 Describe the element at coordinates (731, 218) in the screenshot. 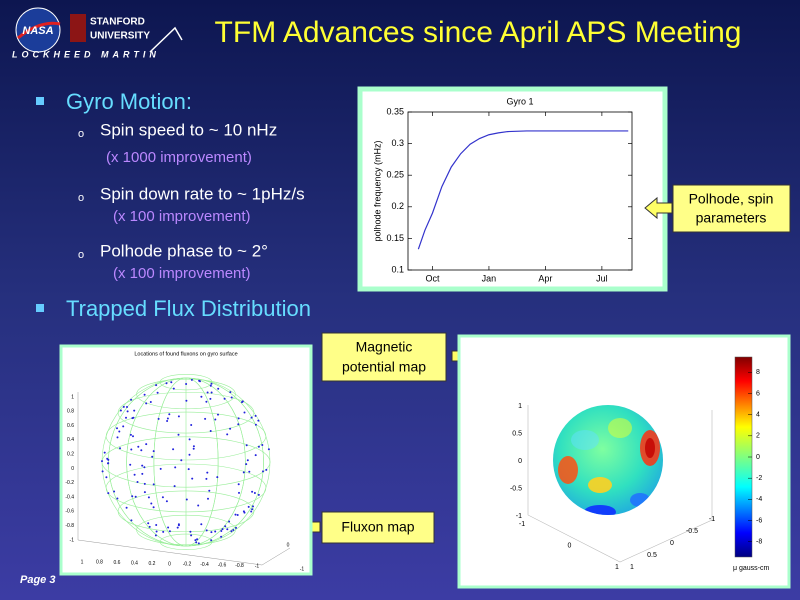

I see `callout-text: parameters` at that location.